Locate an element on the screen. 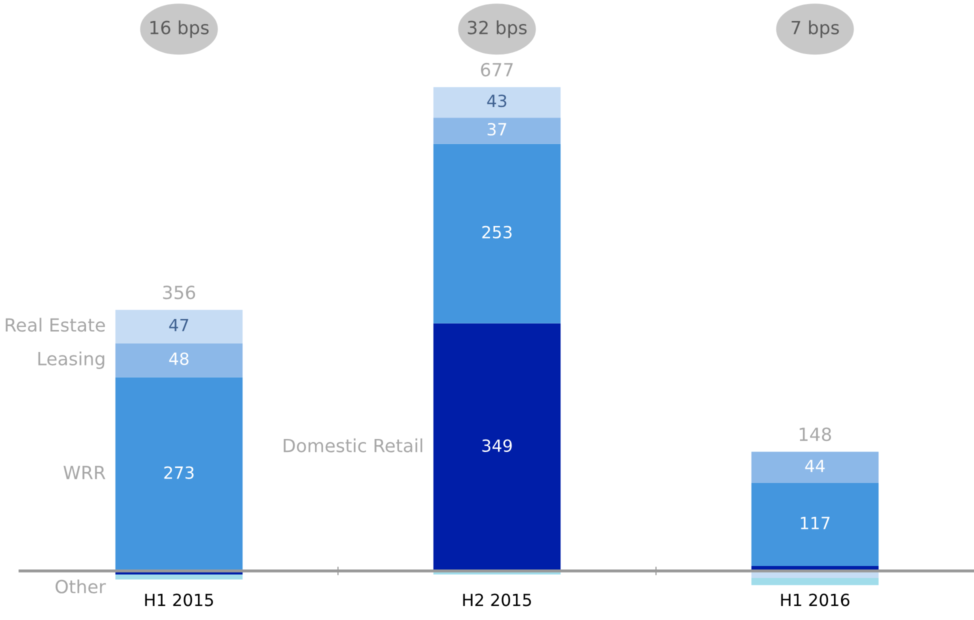 The width and height of the screenshot is (974, 620). series-label: Other is located at coordinates (81, 586).